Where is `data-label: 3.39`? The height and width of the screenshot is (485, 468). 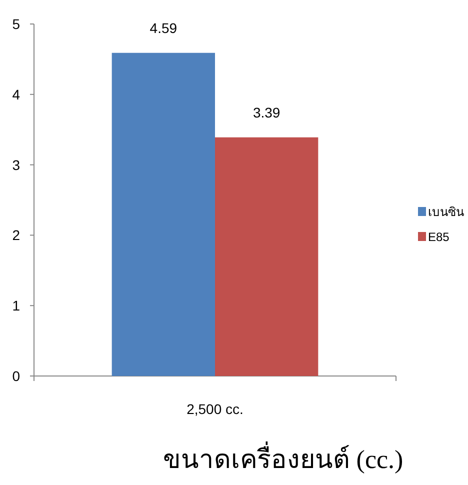 data-label: 3.39 is located at coordinates (266, 112).